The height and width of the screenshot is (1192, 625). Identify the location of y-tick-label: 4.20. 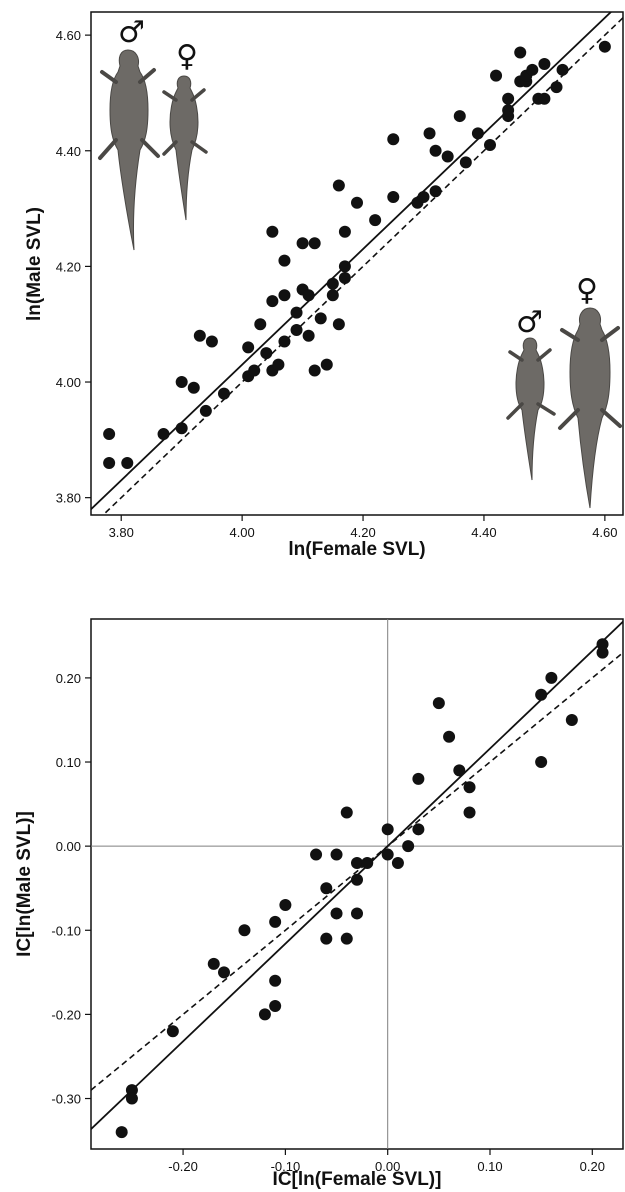
(68, 266).